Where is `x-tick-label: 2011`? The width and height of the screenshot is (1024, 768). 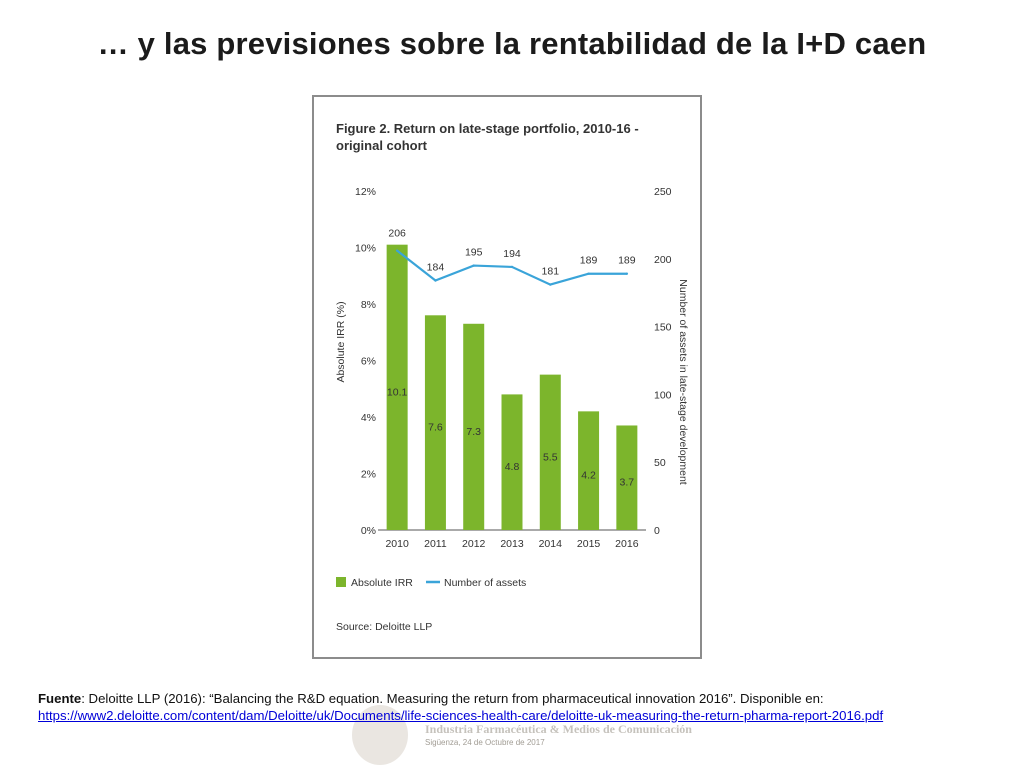 x-tick-label: 2011 is located at coordinates (435, 544).